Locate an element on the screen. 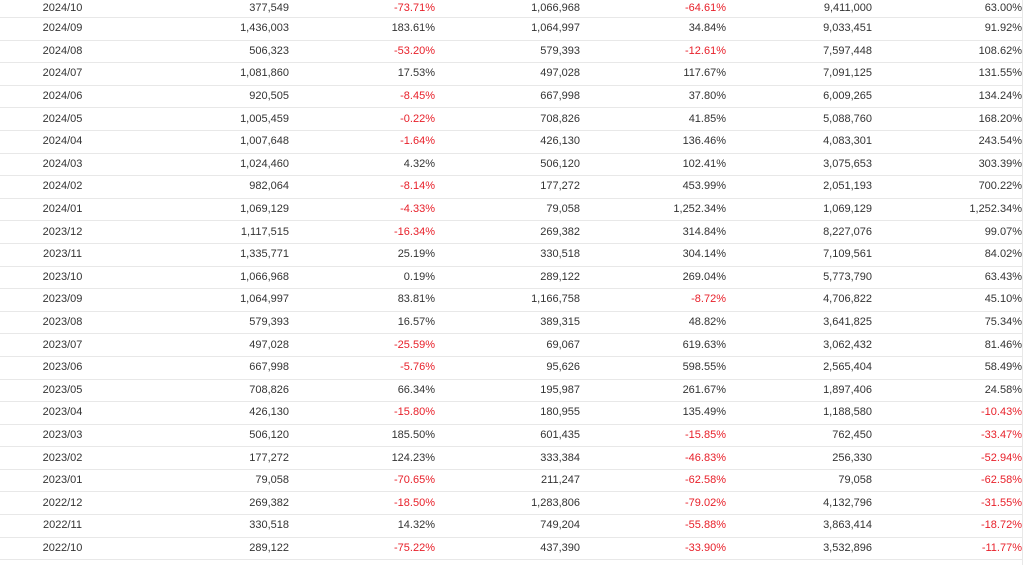 The height and width of the screenshot is (565, 1024). cell-percent-2: 598.55% is located at coordinates (653, 368).